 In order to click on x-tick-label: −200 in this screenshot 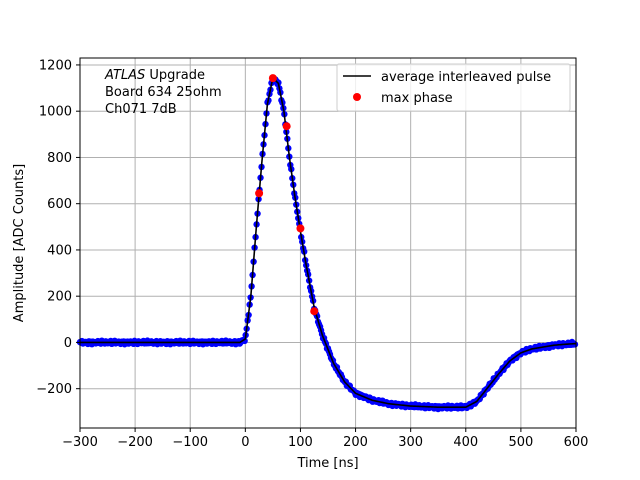, I will do `click(135, 442)`.